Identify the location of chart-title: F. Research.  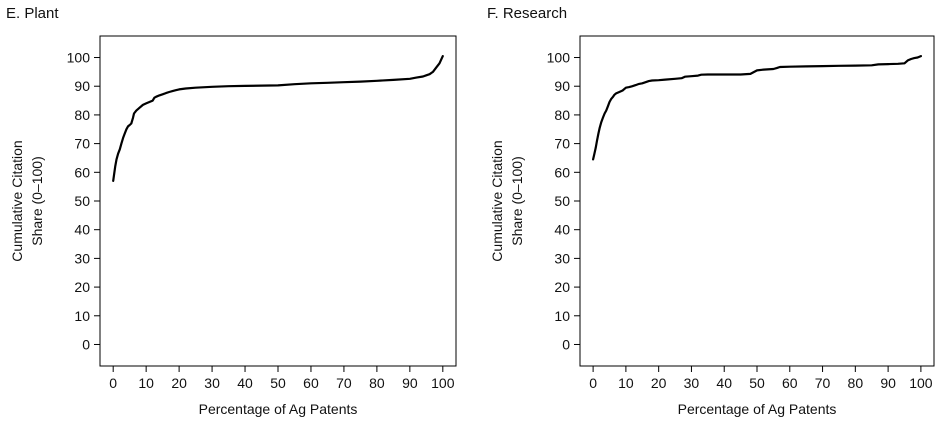
(527, 13).